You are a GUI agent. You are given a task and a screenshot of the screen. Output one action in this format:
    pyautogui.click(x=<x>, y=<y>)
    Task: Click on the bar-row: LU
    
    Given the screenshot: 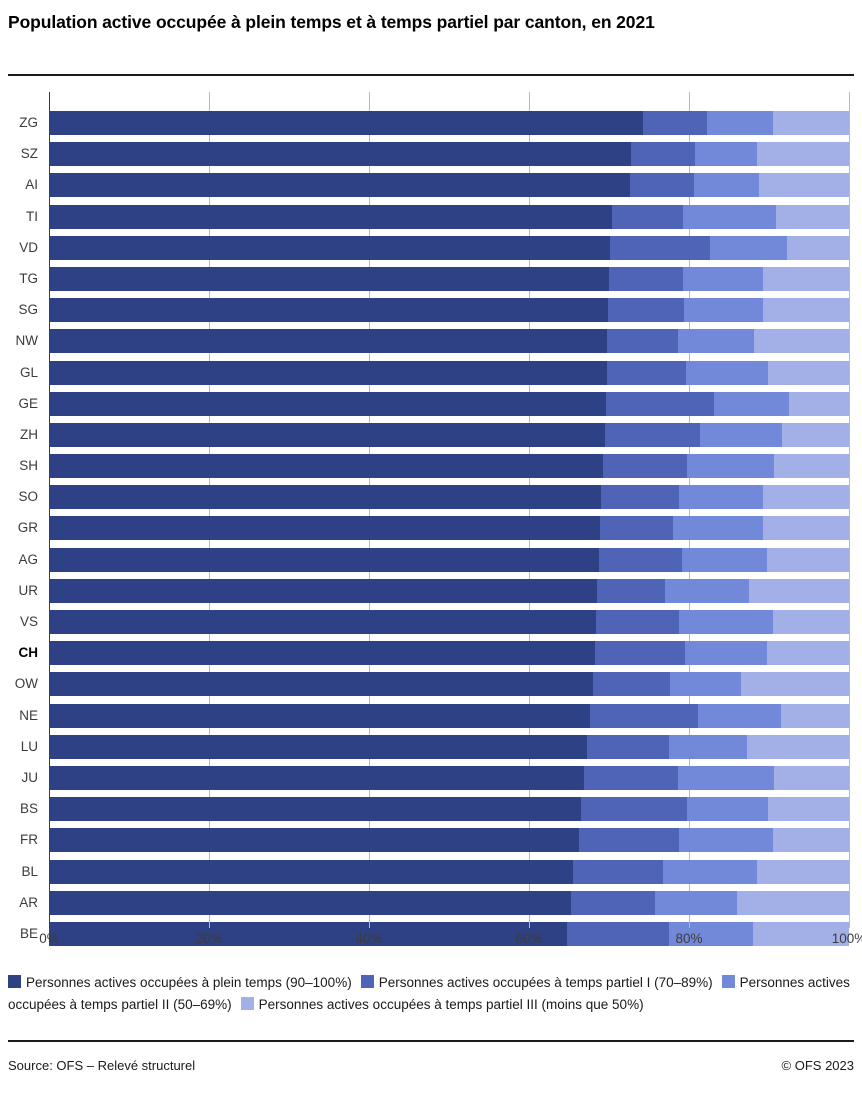 What is the action you would take?
    pyautogui.click(x=435, y=746)
    